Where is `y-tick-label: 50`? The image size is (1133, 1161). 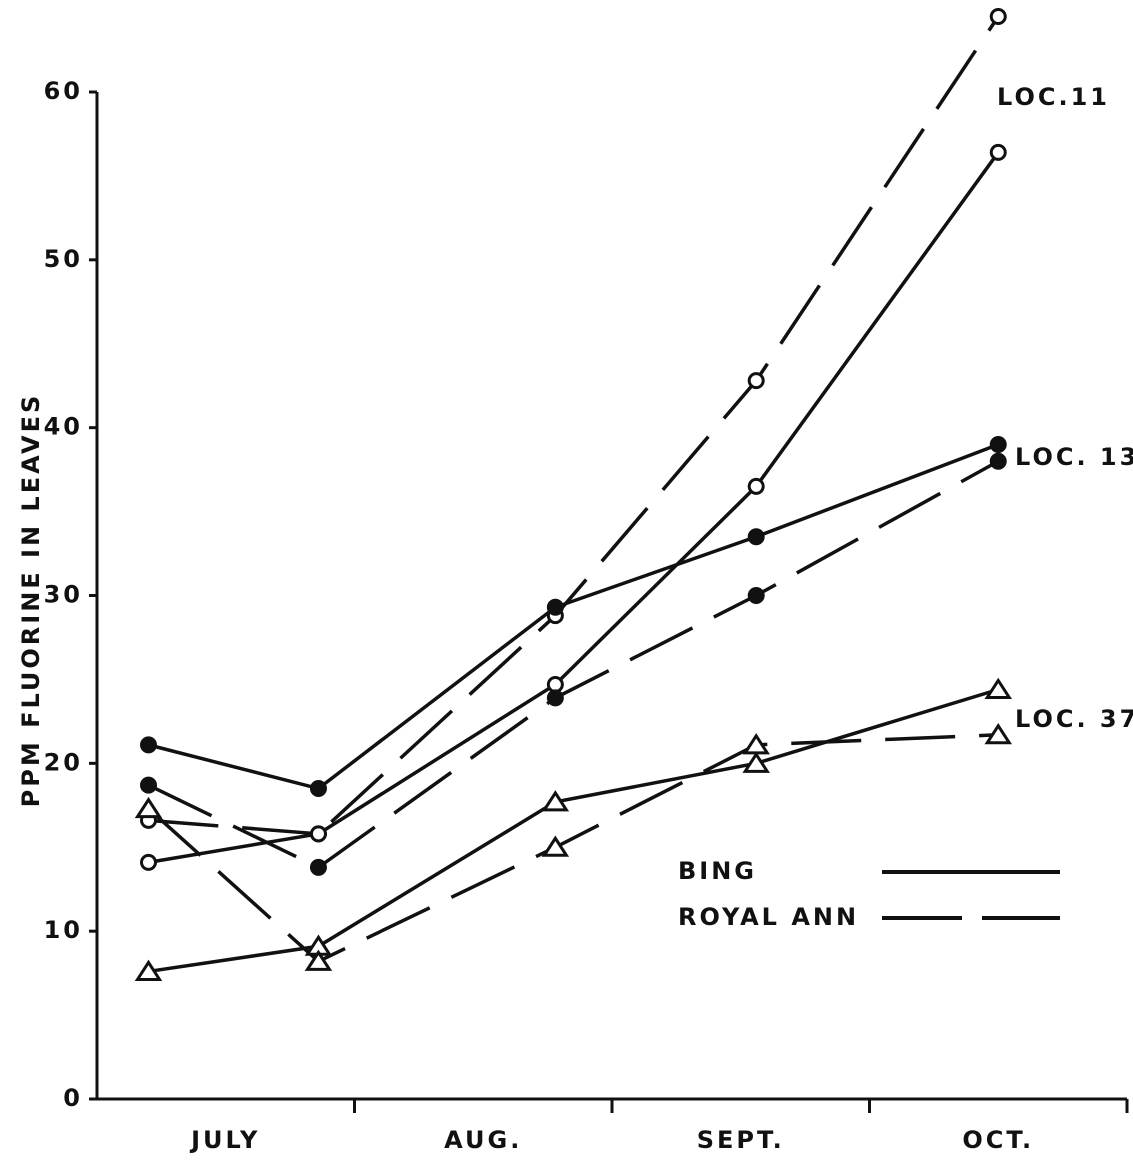 y-tick-label: 50 is located at coordinates (63, 259).